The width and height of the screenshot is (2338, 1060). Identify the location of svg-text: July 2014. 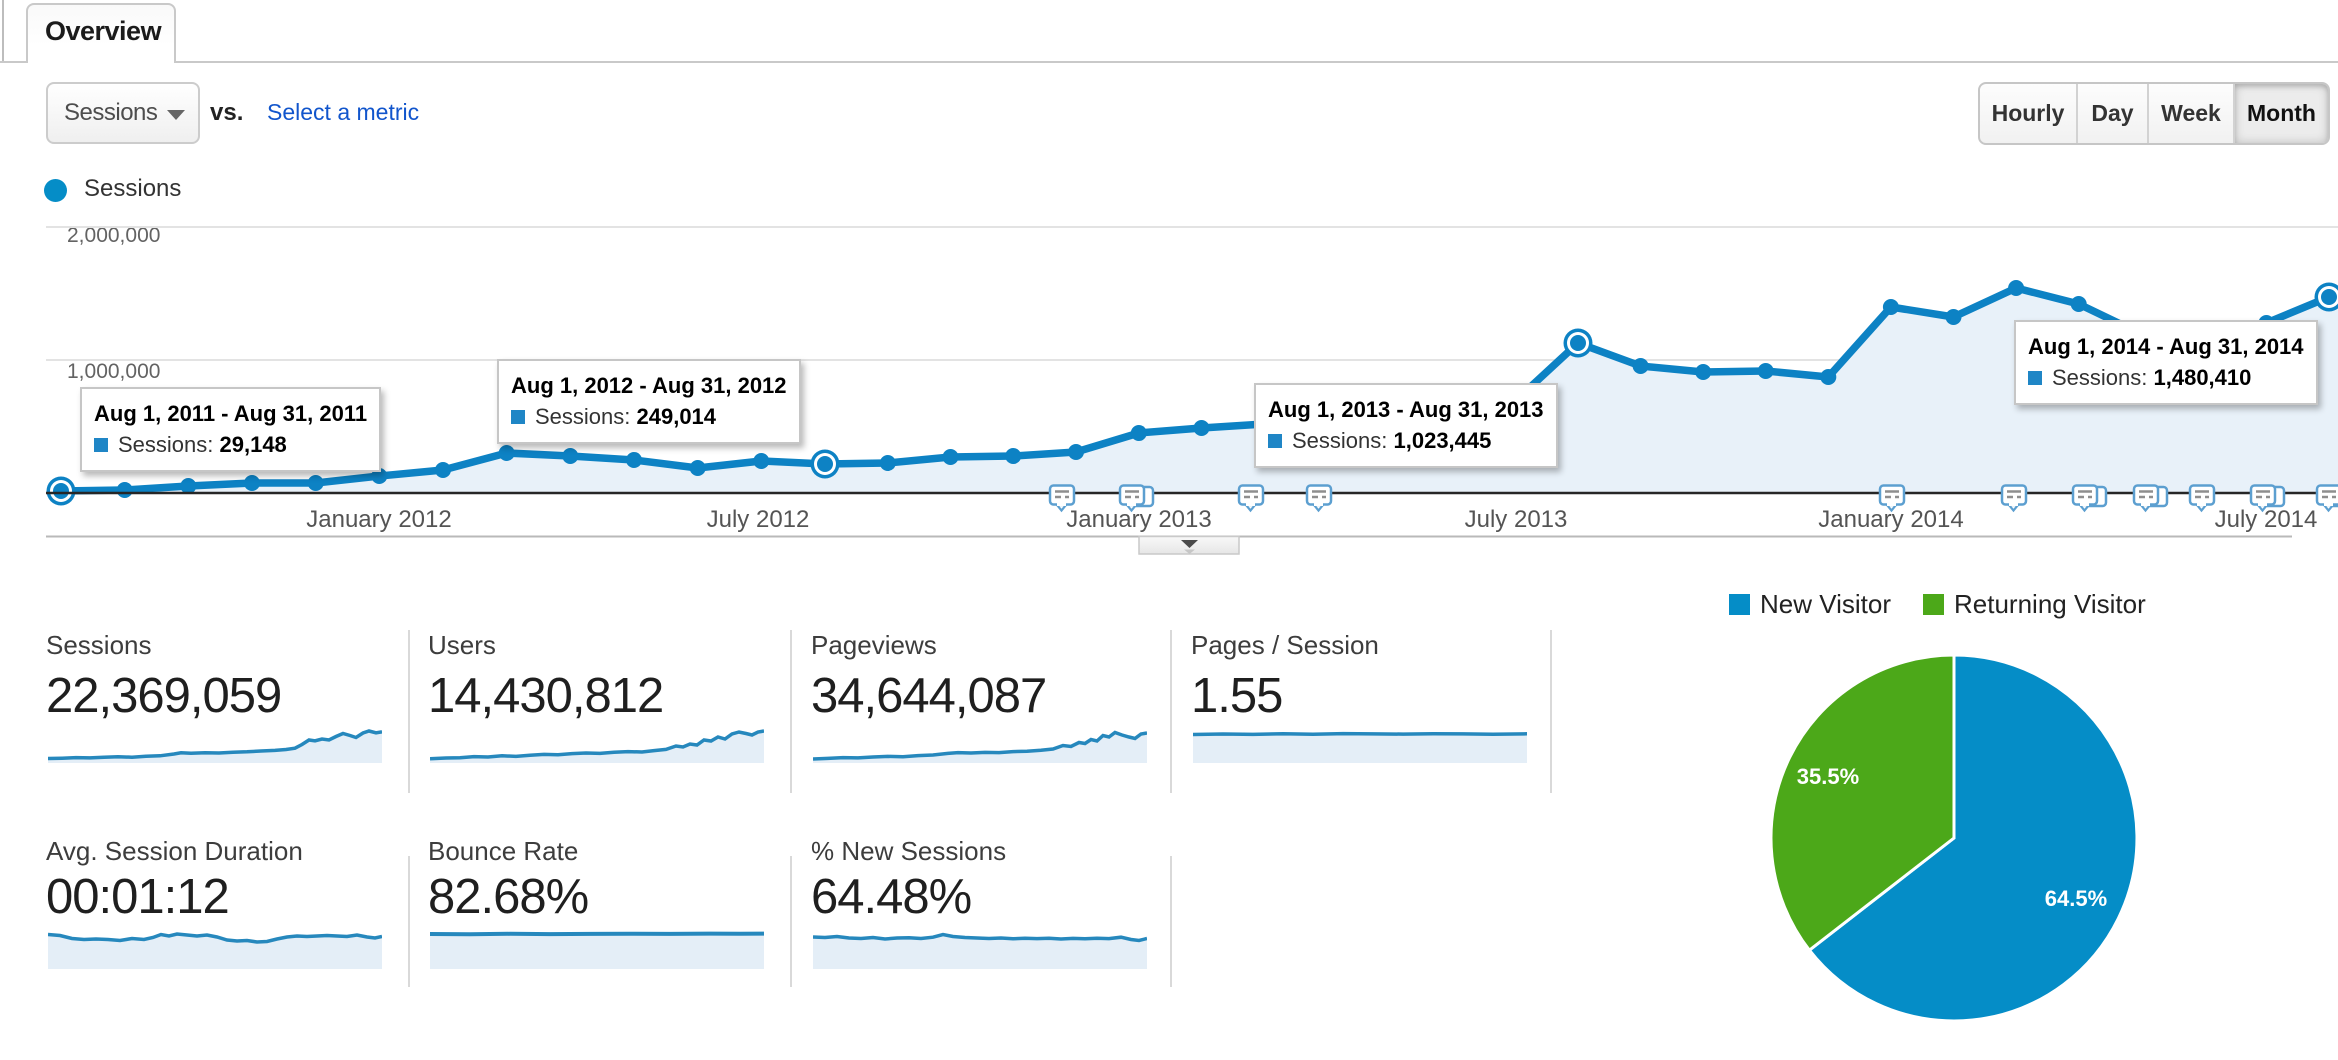
(2266, 519).